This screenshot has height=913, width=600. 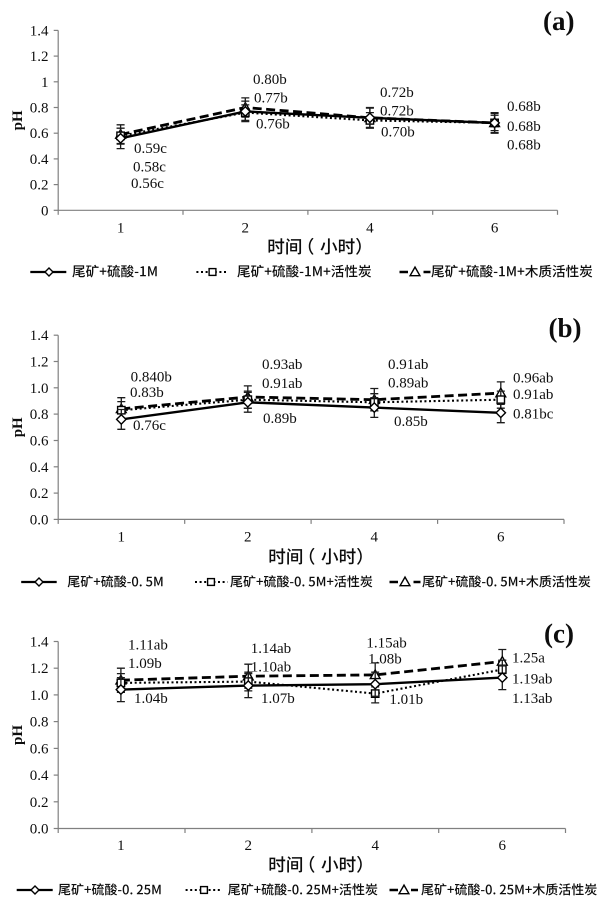 What do you see at coordinates (148, 645) in the screenshot?
I see `svg-text: 1.11ab` at bounding box center [148, 645].